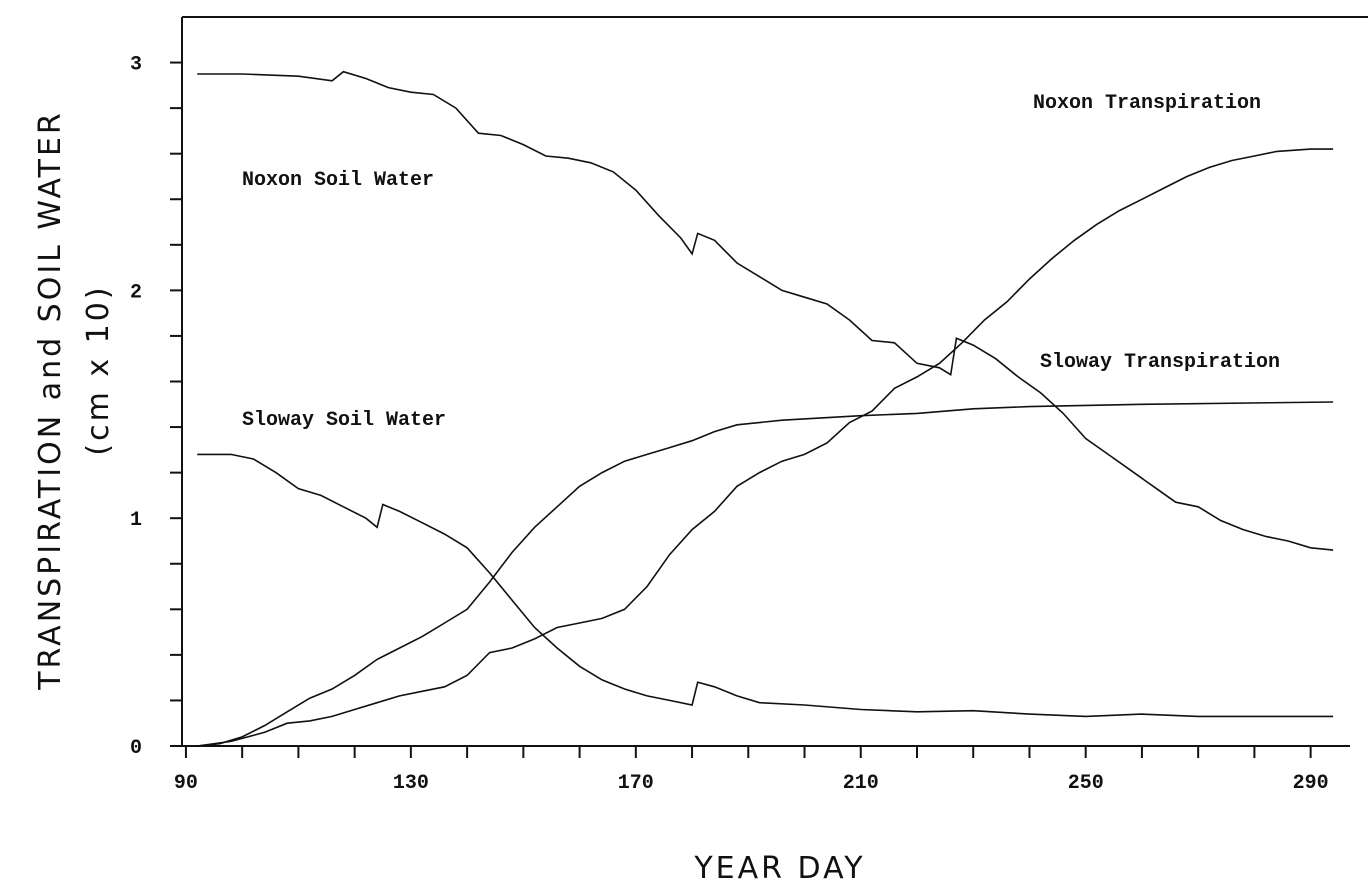 This screenshot has height=888, width=1368. I want to click on y-tick-label: 2, so click(136, 292).